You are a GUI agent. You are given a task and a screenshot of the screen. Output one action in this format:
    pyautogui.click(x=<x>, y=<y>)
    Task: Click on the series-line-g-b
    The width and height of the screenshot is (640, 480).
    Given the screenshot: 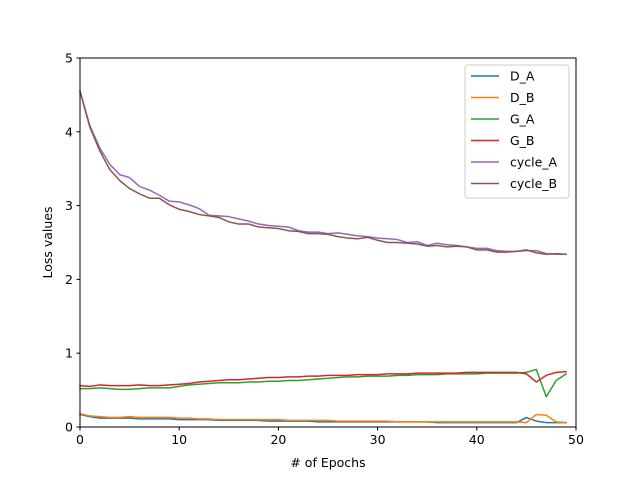 What is the action you would take?
    pyautogui.click(x=323, y=379)
    